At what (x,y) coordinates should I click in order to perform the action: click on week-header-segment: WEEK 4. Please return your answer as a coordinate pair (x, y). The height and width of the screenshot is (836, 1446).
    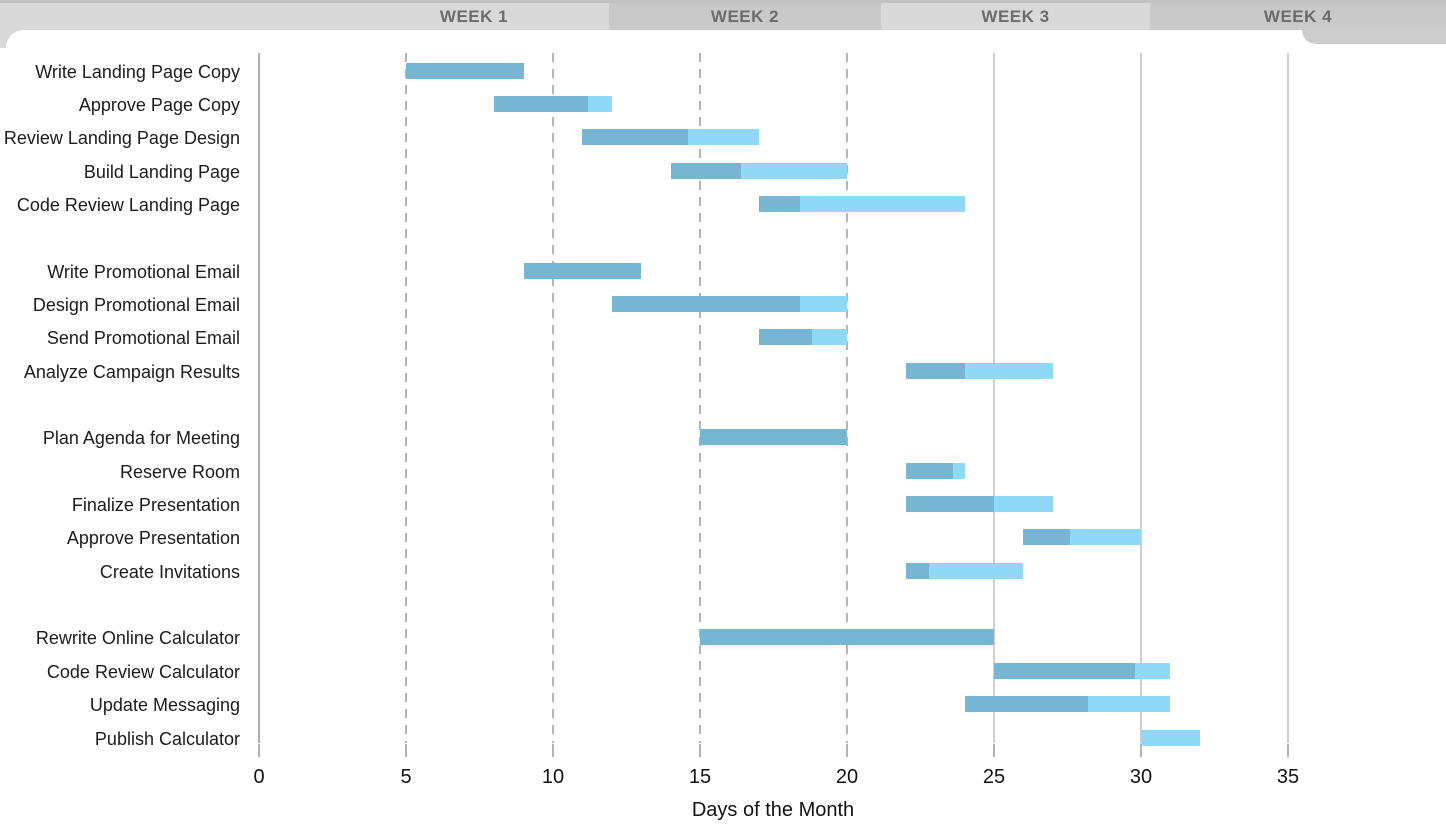
    Looking at the image, I should click on (1298, 15).